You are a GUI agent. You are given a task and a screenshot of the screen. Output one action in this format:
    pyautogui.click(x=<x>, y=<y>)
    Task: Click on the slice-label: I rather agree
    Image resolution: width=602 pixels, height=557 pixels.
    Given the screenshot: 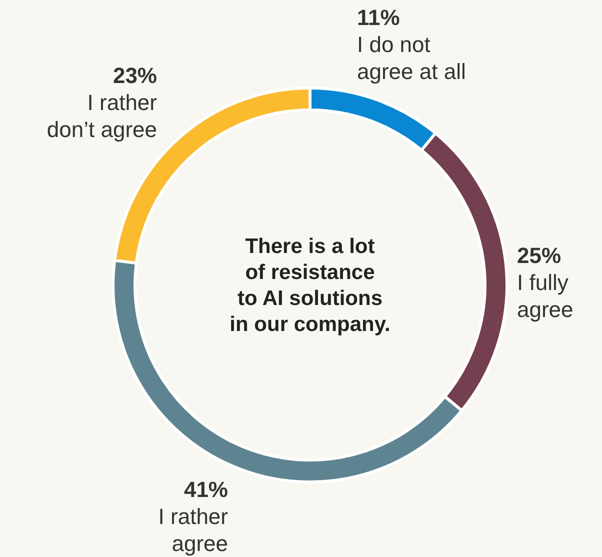 What is the action you would take?
    pyautogui.click(x=193, y=530)
    